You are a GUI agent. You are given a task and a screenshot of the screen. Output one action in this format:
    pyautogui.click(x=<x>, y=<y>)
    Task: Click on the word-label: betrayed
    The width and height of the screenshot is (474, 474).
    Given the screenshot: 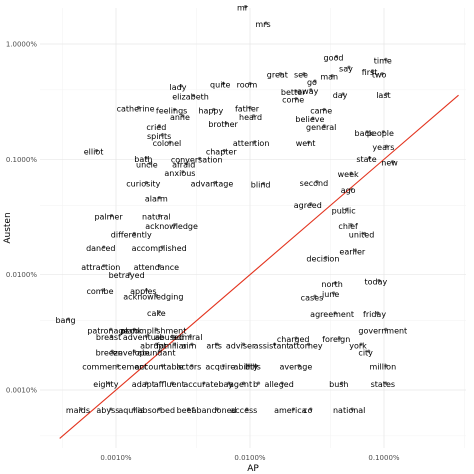 What is the action you would take?
    pyautogui.click(x=127, y=275)
    